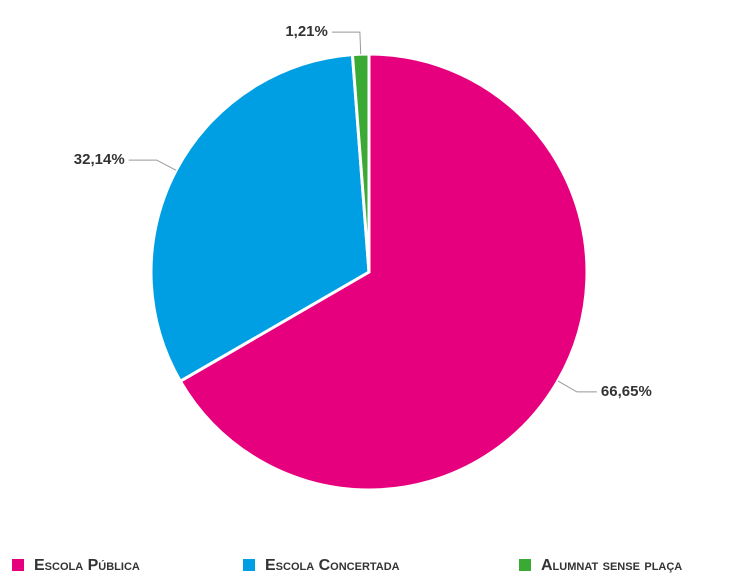  I want to click on legend-label: Escola Concertada, so click(332, 565).